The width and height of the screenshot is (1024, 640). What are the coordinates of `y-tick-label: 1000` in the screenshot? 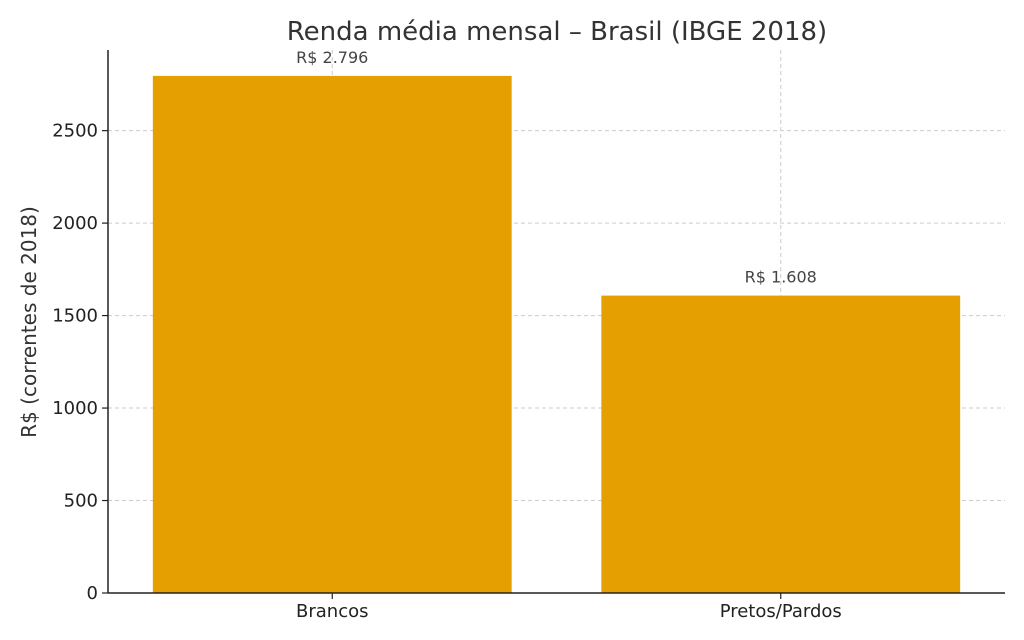 It's located at (75, 408).